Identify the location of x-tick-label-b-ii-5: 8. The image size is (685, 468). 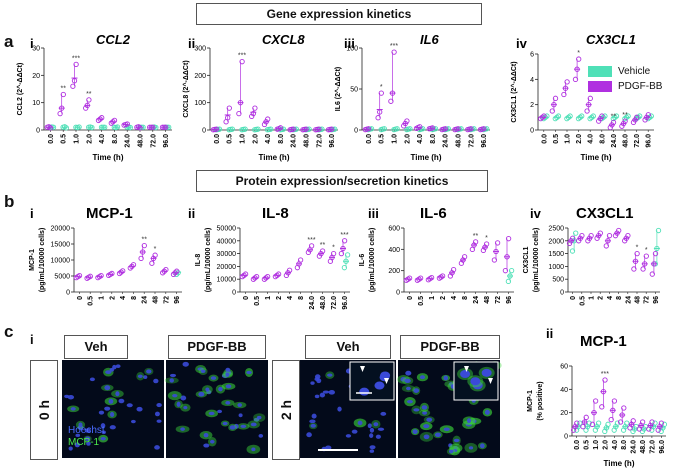
(301, 298).